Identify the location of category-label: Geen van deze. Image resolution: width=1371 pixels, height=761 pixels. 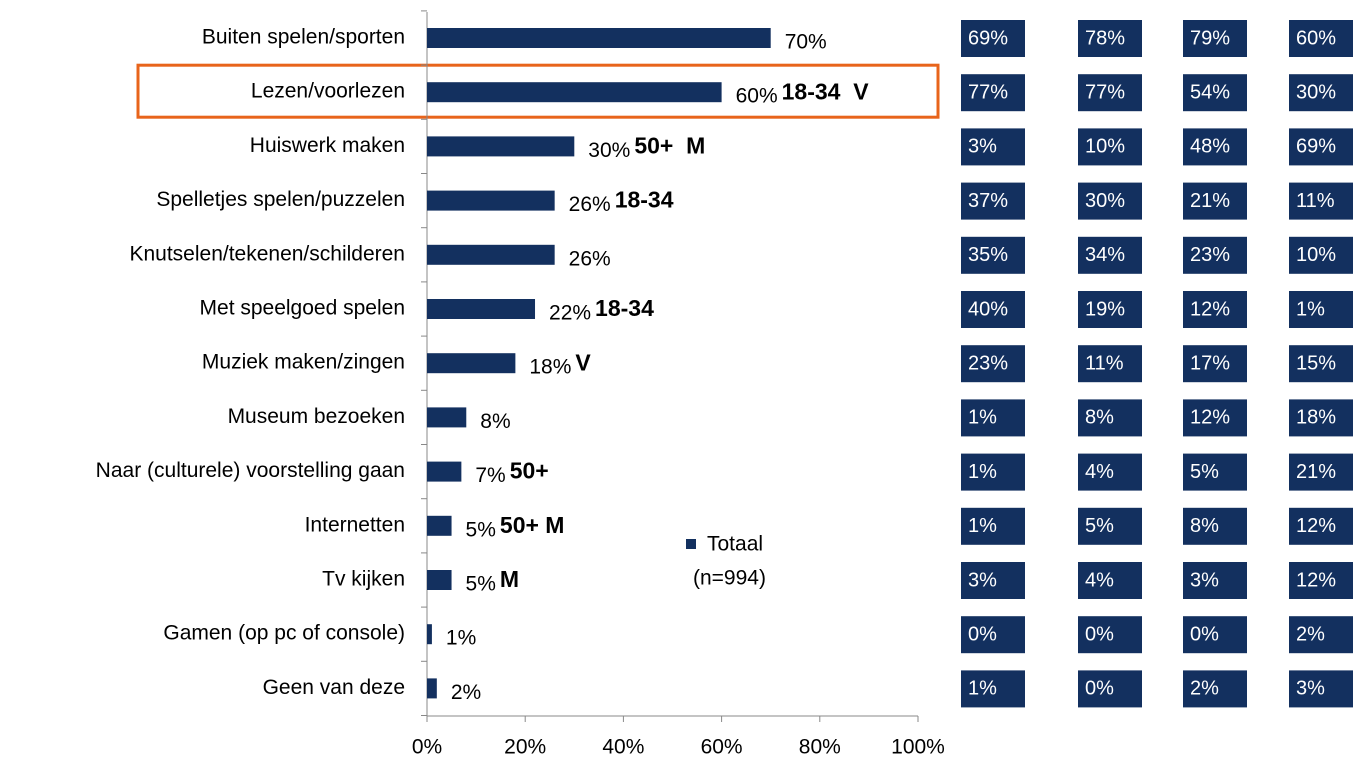
(334, 687).